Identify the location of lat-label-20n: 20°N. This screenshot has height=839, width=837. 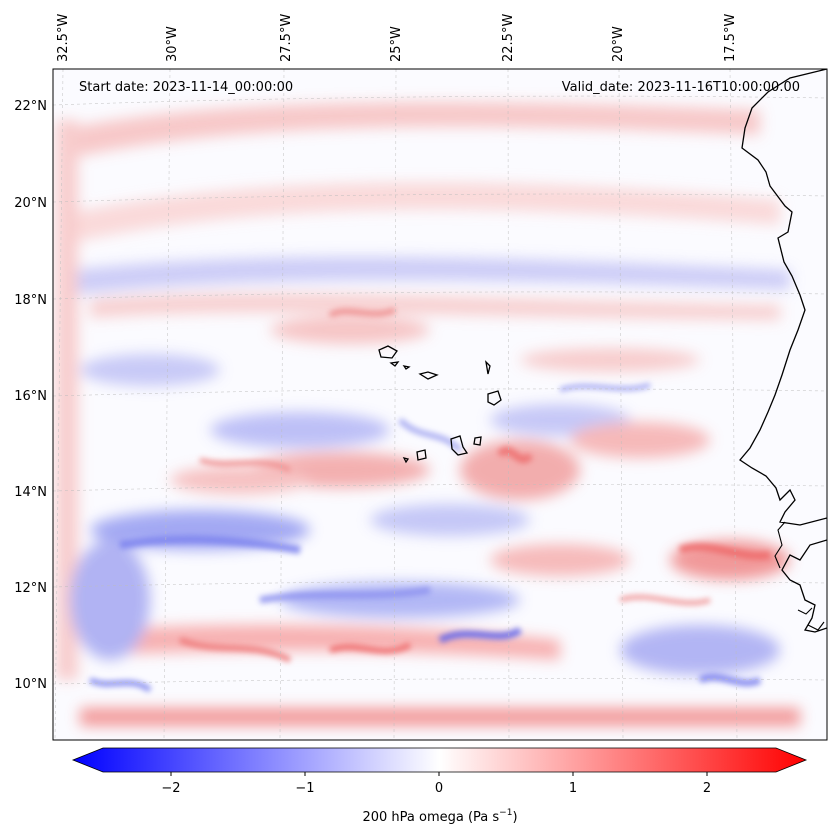
(30, 203).